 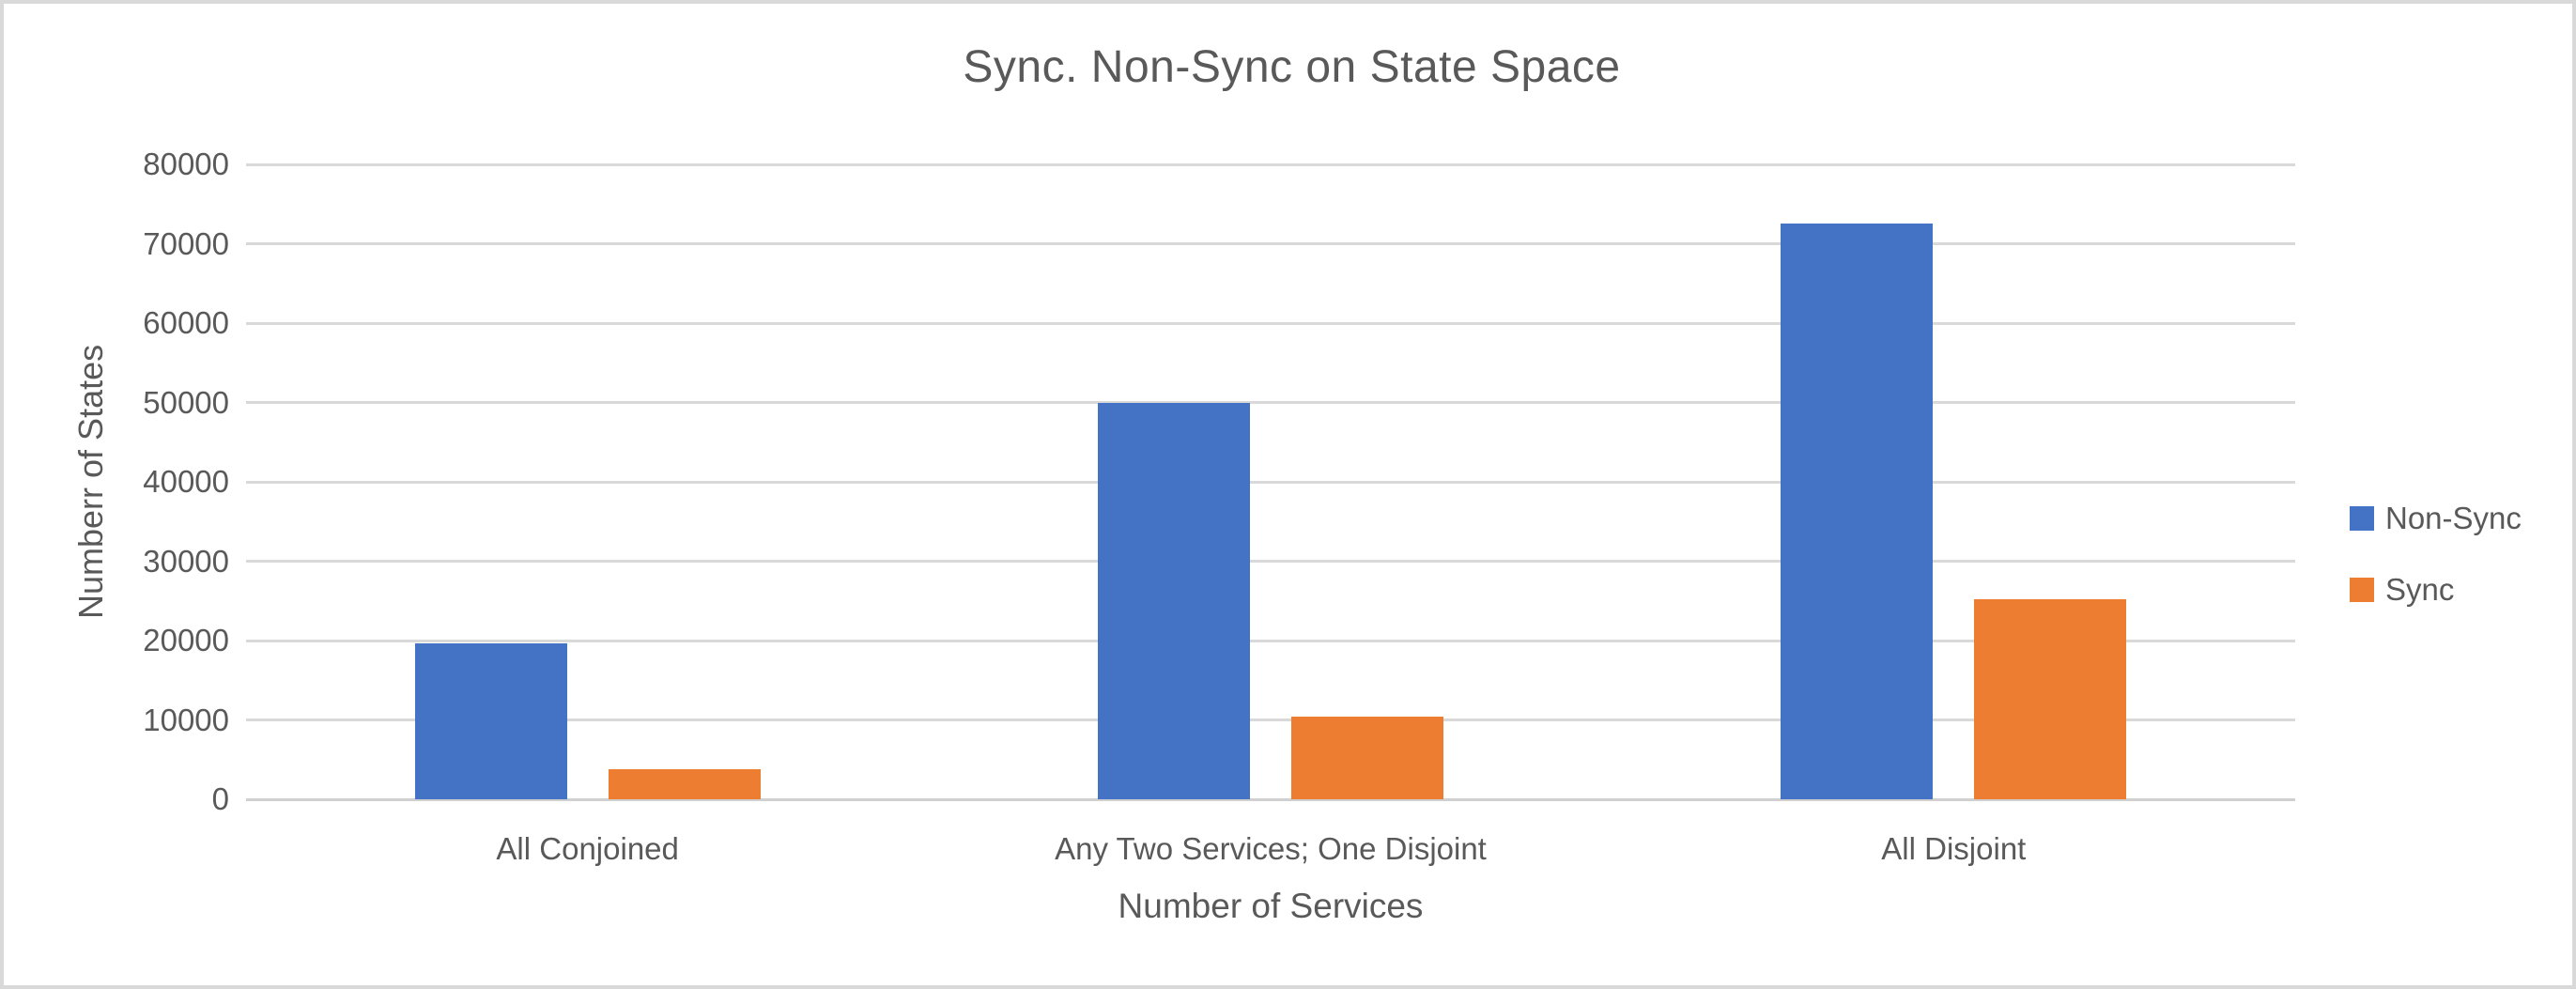 What do you see at coordinates (186, 402) in the screenshot?
I see `y-tick-label: 50000` at bounding box center [186, 402].